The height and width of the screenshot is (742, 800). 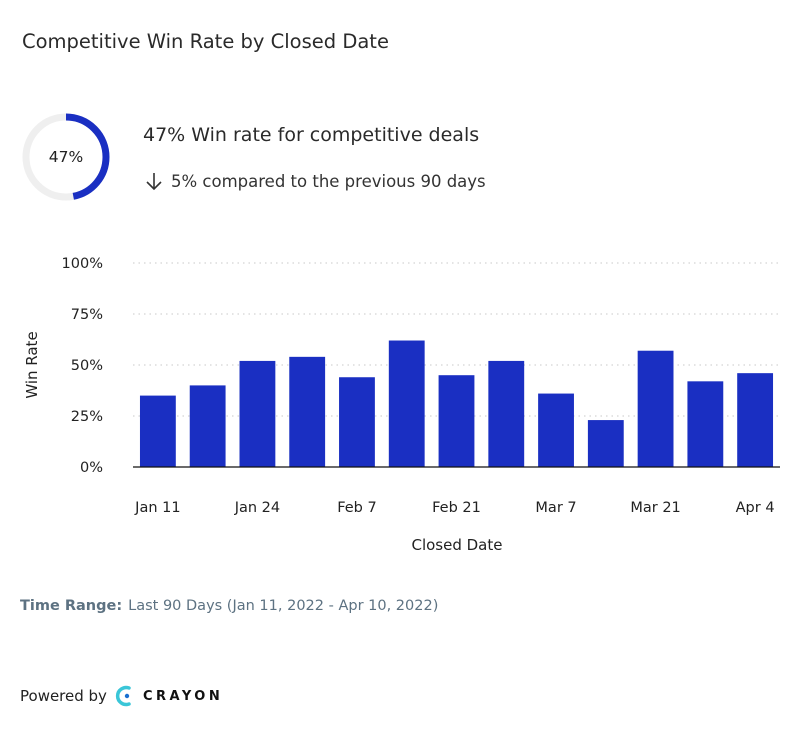 I want to click on time-range-label: Time Range:, so click(x=71, y=606).